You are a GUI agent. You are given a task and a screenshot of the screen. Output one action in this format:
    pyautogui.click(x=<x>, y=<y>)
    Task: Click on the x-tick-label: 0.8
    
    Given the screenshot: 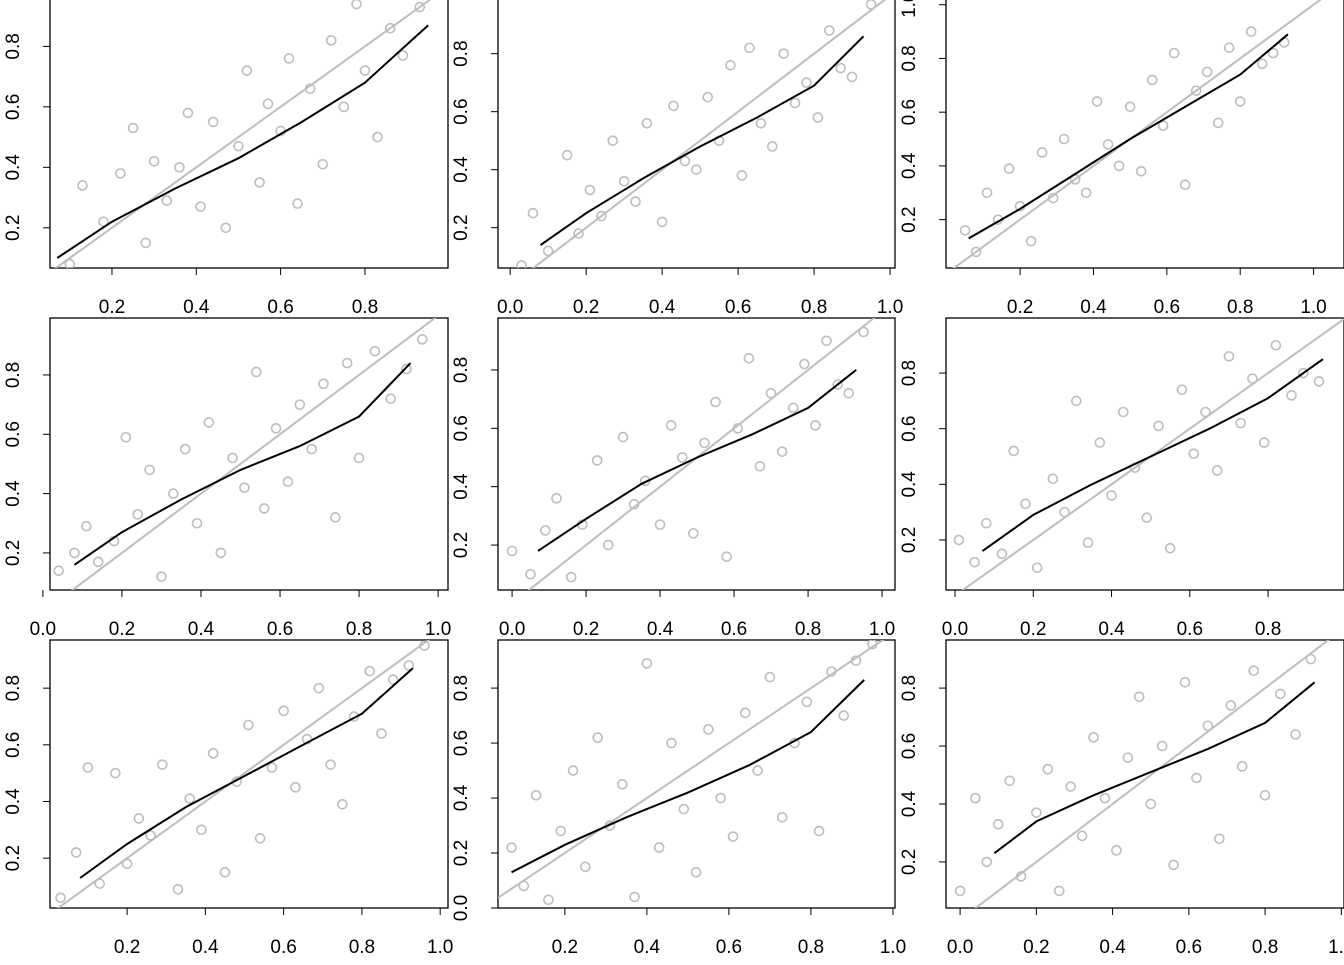 What is the action you would take?
    pyautogui.click(x=1240, y=307)
    